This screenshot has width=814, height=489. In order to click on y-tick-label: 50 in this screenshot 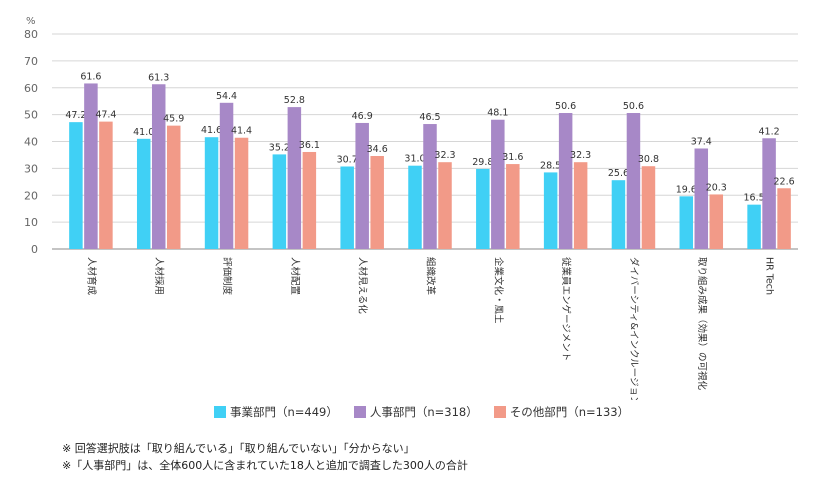, I will do `click(31, 115)`.